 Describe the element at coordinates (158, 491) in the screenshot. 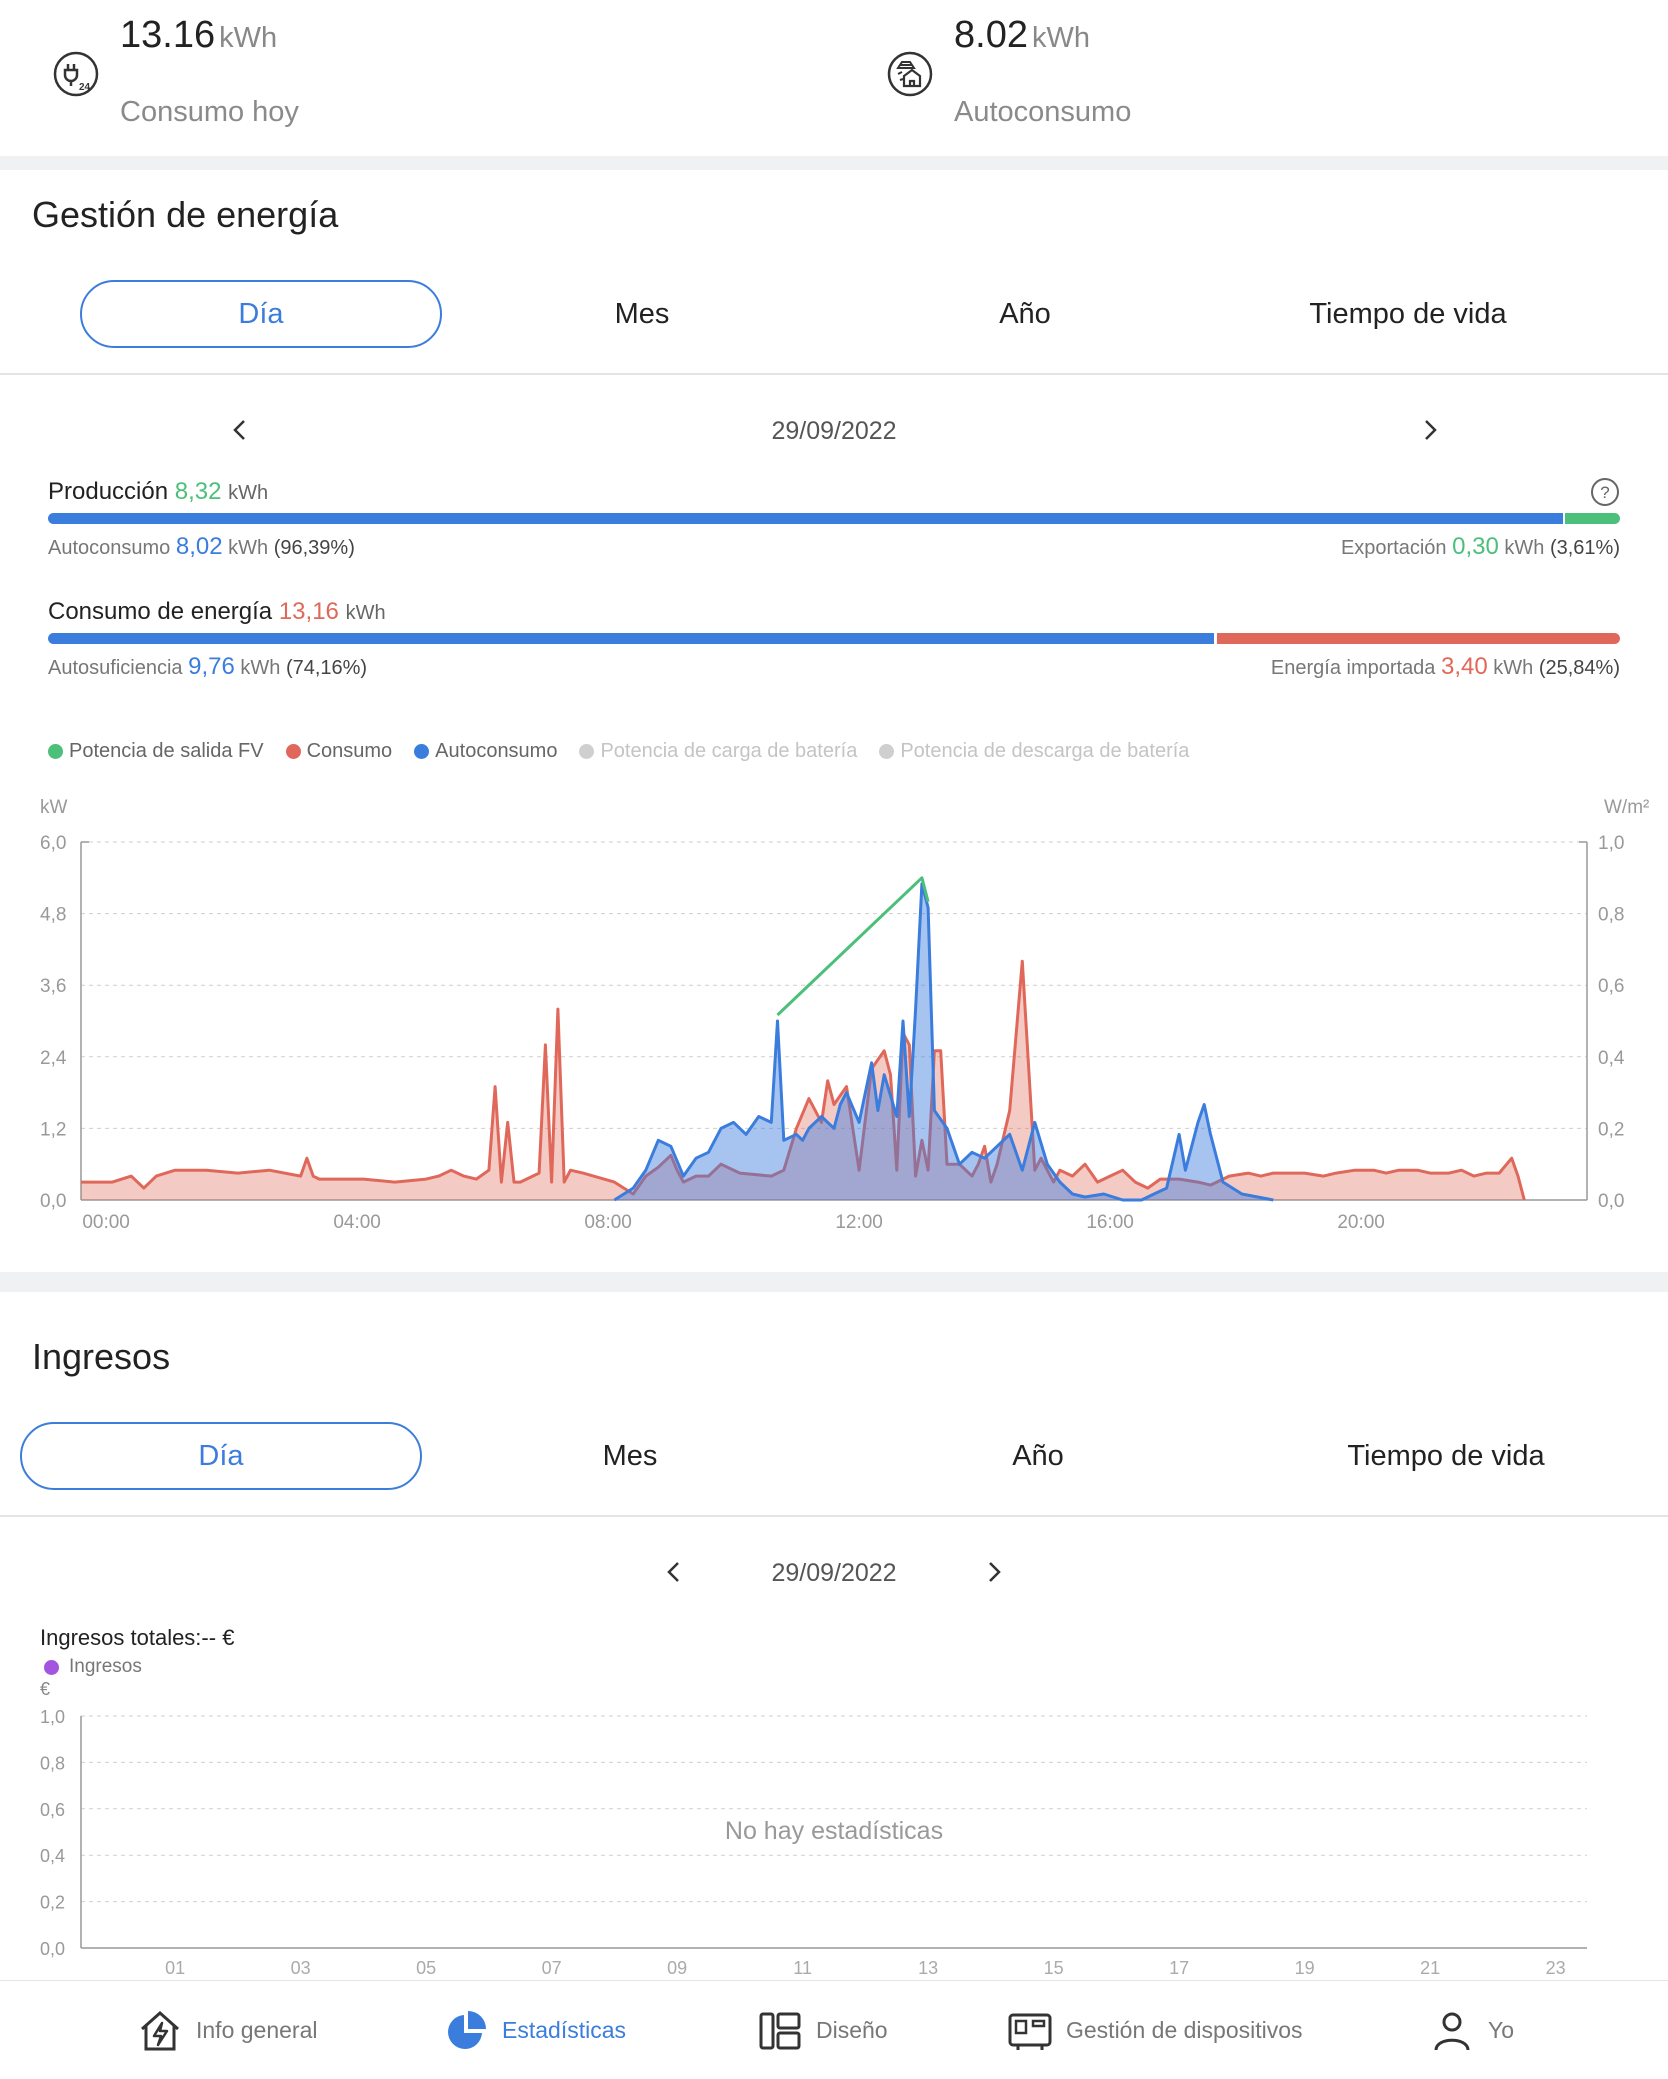

I see `production-title: Producción 8,32 kWh` at that location.